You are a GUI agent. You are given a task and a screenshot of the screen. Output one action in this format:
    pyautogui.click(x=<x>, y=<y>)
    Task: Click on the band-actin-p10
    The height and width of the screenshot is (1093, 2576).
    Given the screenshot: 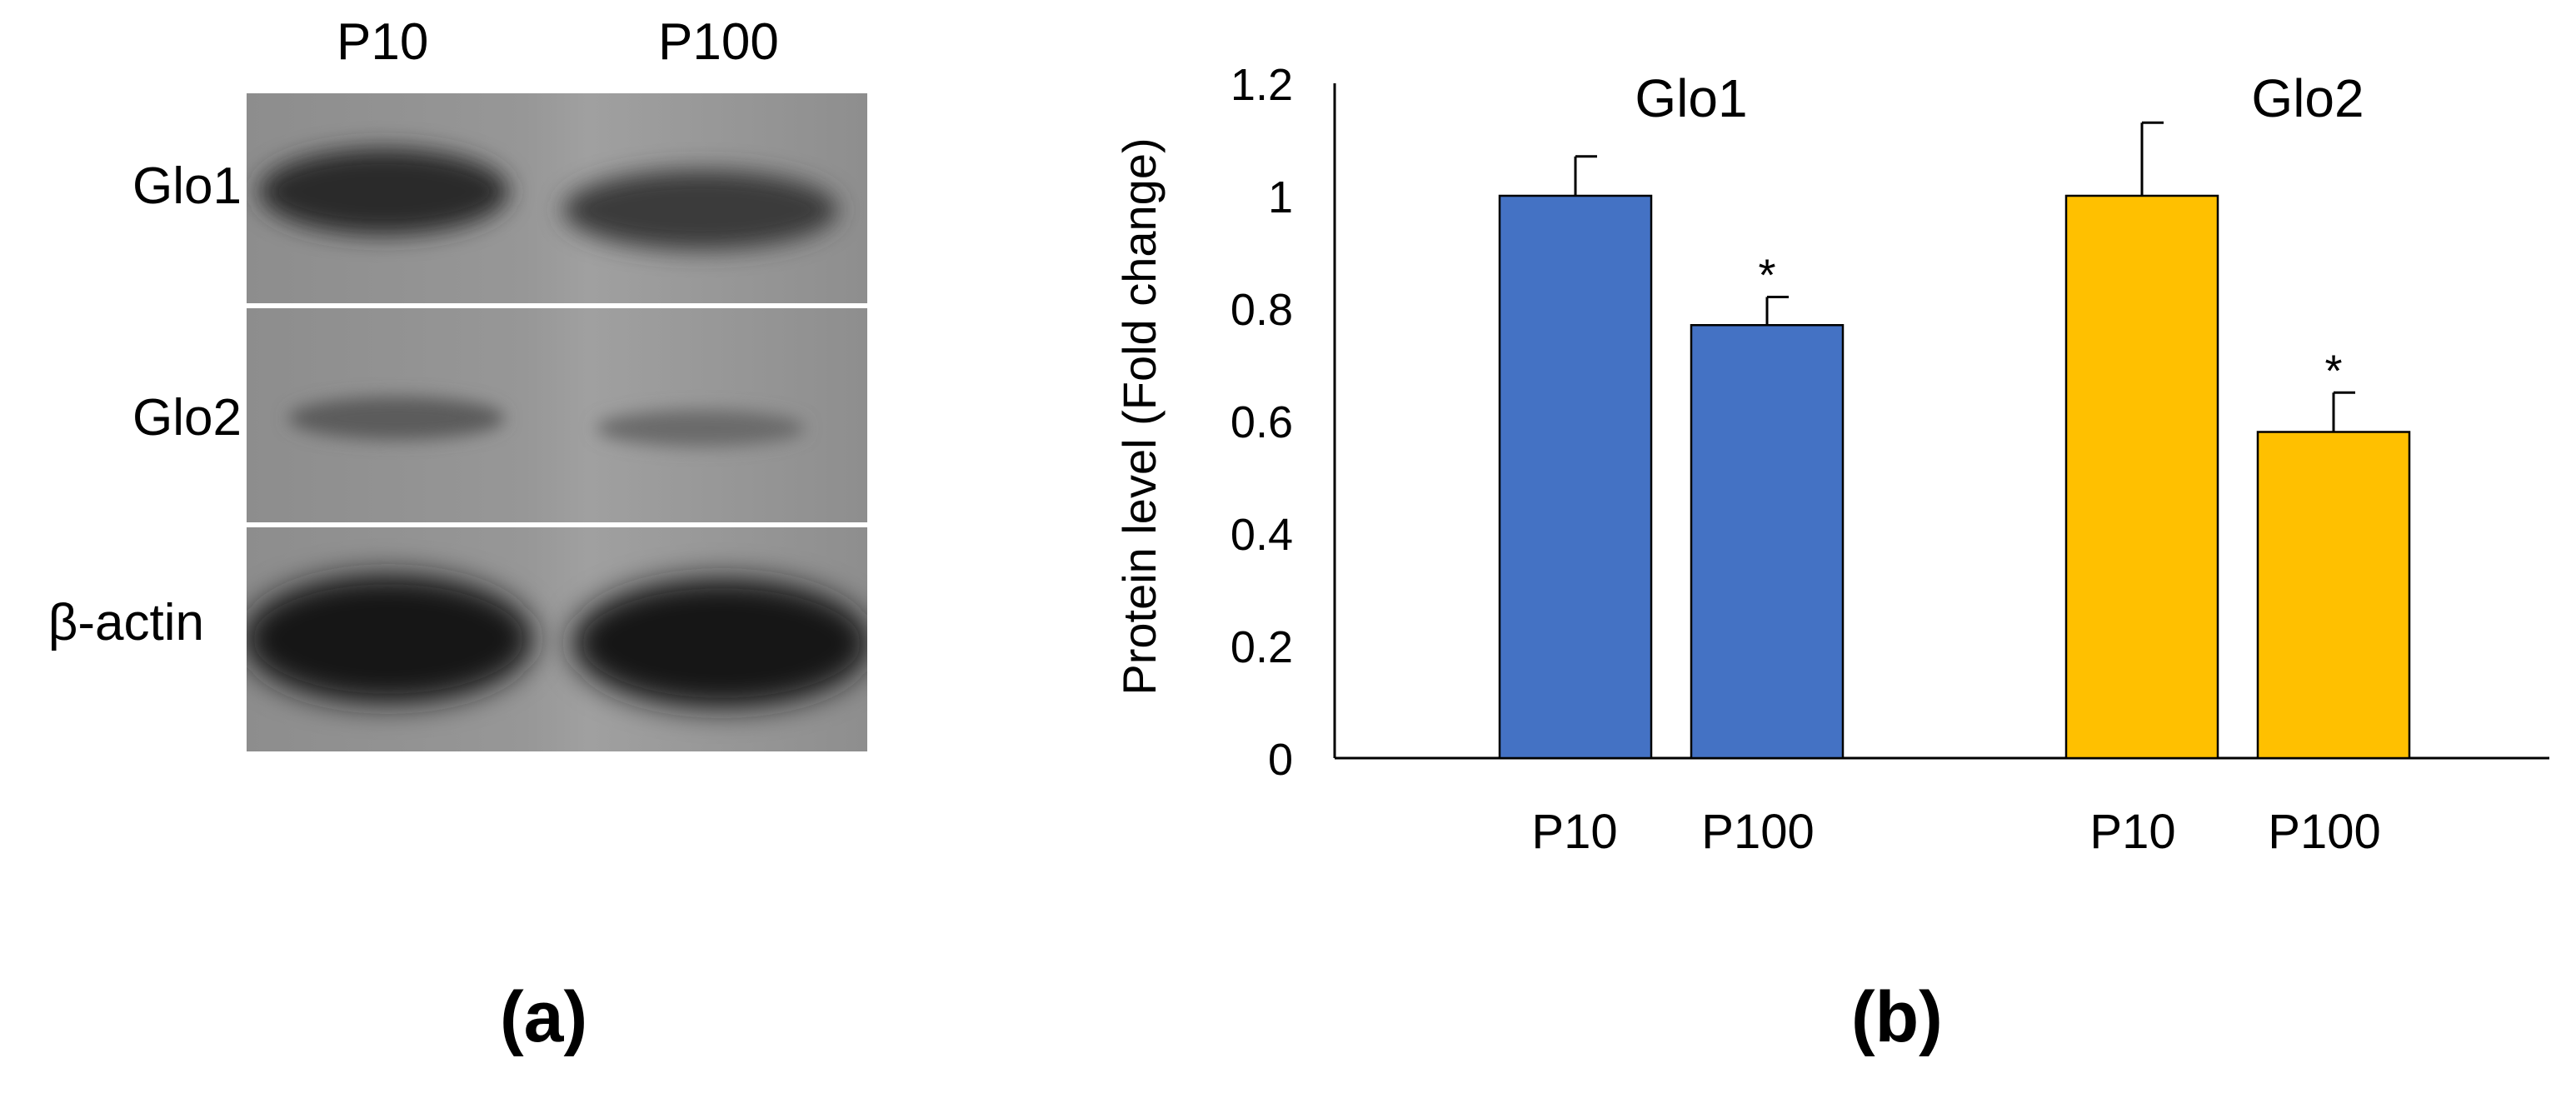 What is the action you would take?
    pyautogui.click(x=390, y=639)
    